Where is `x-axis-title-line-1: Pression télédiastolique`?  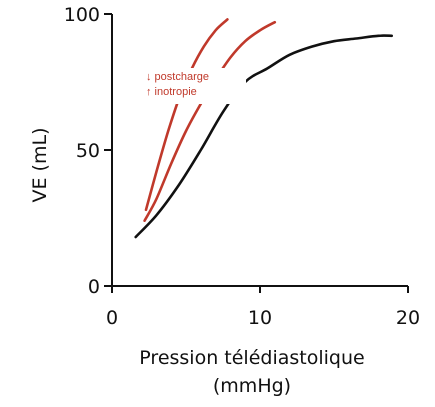 x-axis-title-line-1: Pression télédiastolique is located at coordinates (251, 358).